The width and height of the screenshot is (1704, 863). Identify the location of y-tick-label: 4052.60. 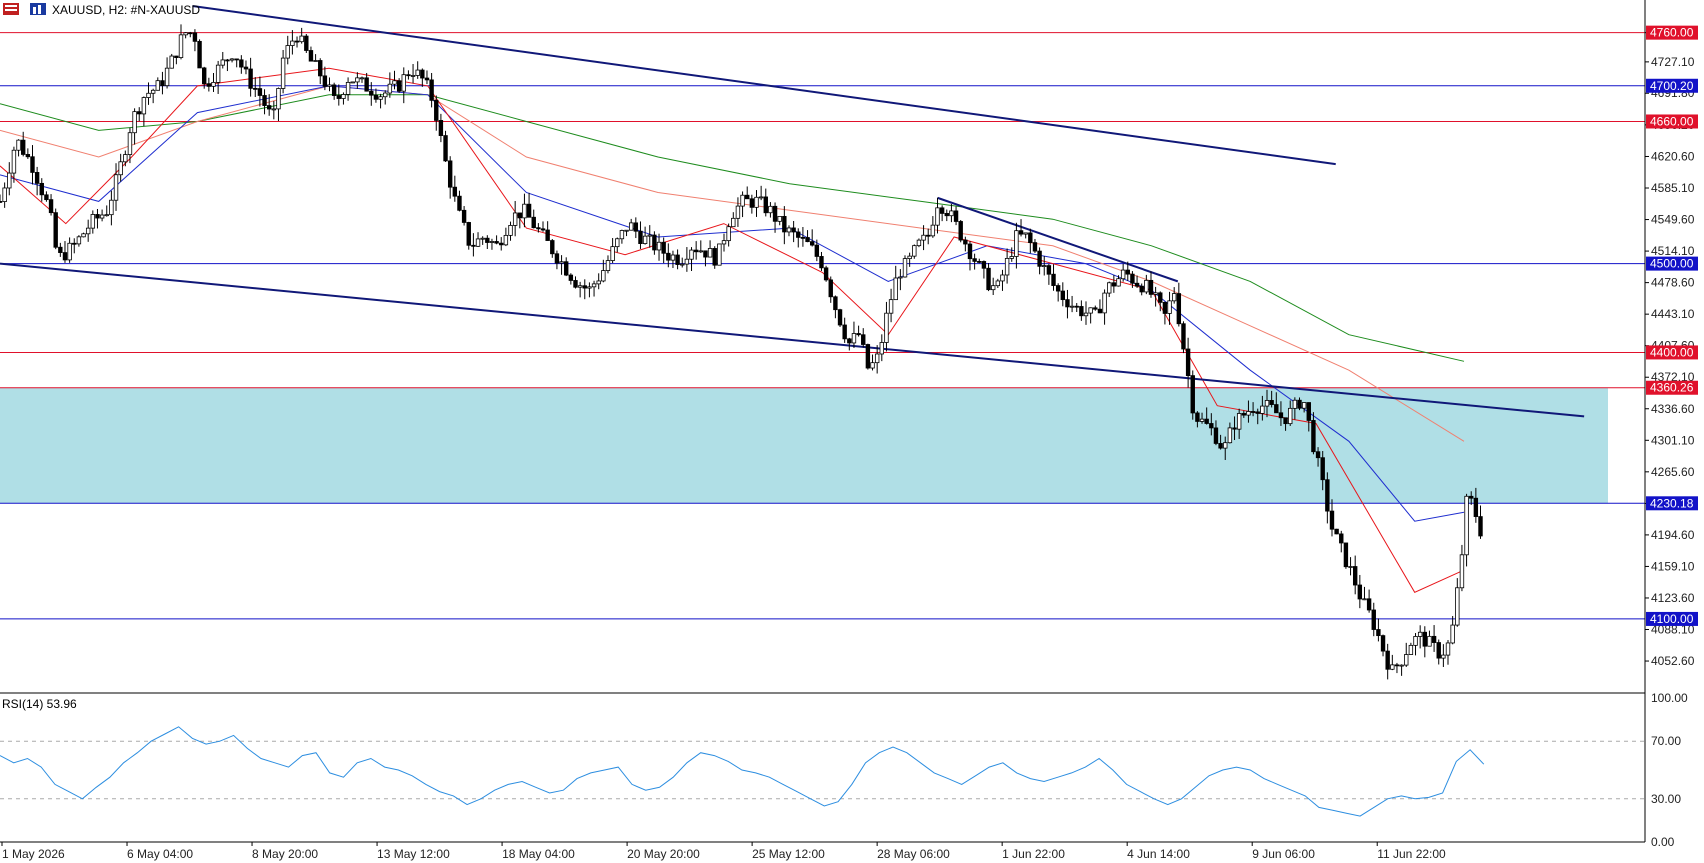
(1673, 661).